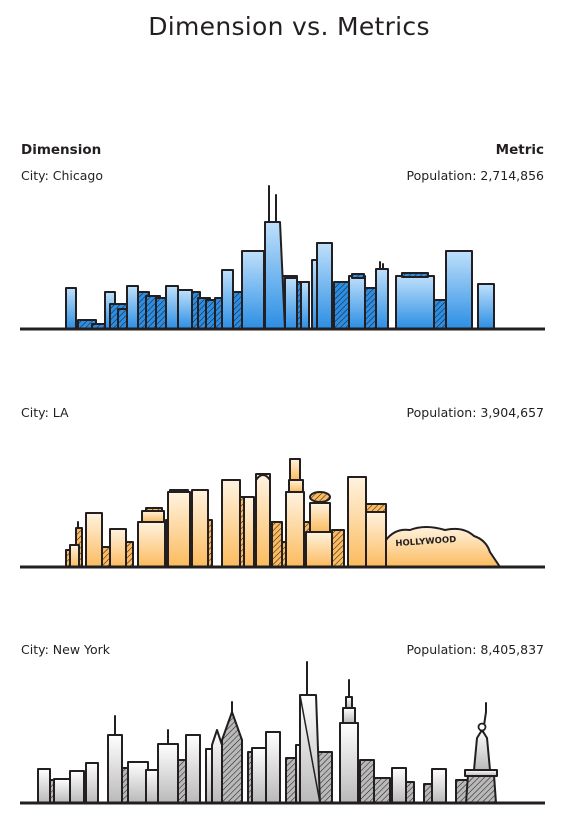 This screenshot has height=835, width=578. What do you see at coordinates (217, 766) in the screenshot?
I see `spire-building` at bounding box center [217, 766].